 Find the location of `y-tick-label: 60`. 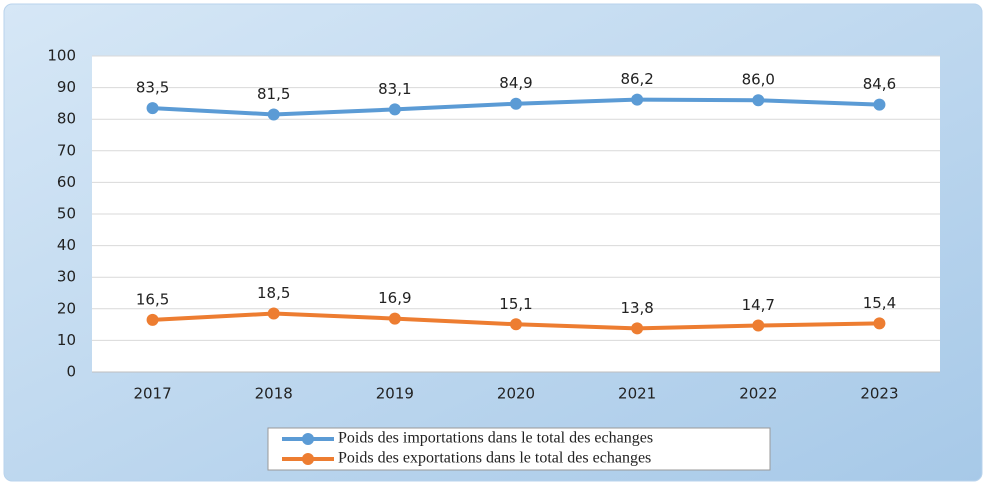

y-tick-label: 60 is located at coordinates (66, 182).